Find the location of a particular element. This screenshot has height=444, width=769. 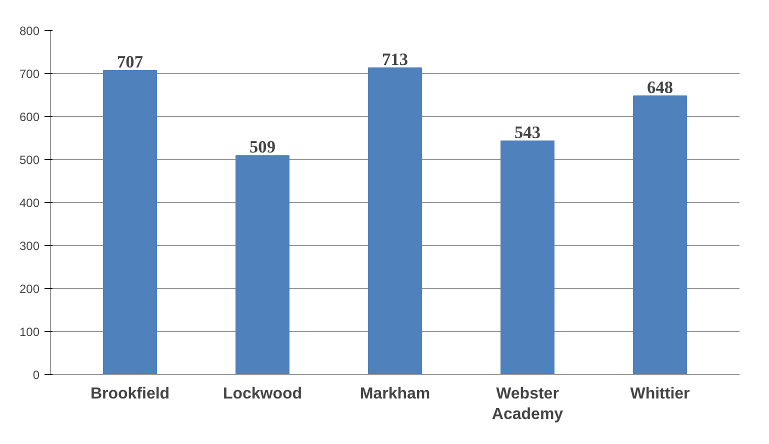

y-tick-label: 300 is located at coordinates (29, 246).